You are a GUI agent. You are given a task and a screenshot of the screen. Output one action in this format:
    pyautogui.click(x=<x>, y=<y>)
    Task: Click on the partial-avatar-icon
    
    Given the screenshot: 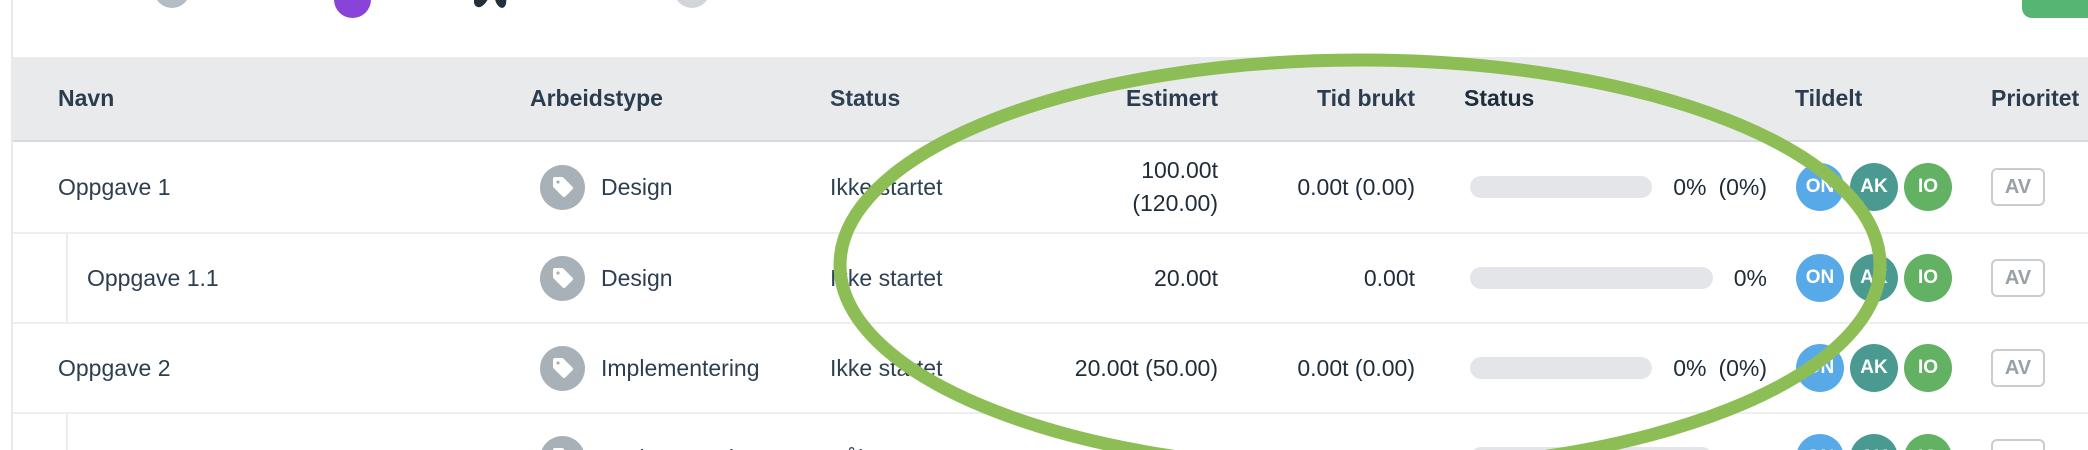 What is the action you would take?
    pyautogui.click(x=172, y=4)
    